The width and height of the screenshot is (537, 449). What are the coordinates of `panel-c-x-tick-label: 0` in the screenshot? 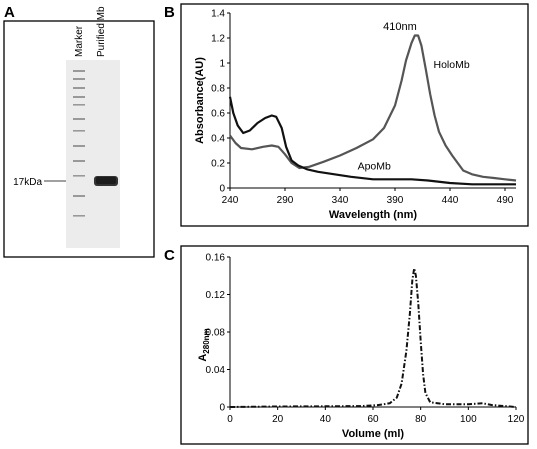 It's located at (230, 419).